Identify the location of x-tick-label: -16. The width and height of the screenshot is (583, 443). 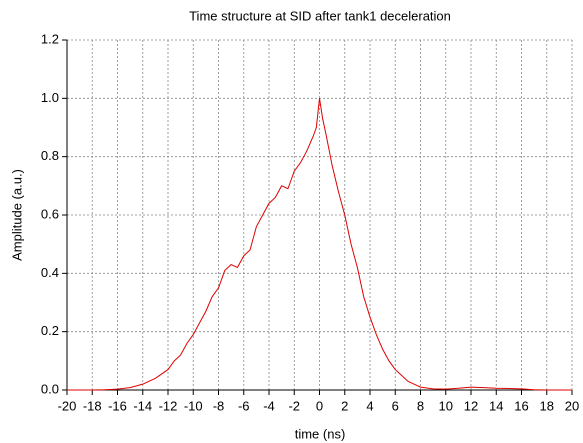
(117, 405).